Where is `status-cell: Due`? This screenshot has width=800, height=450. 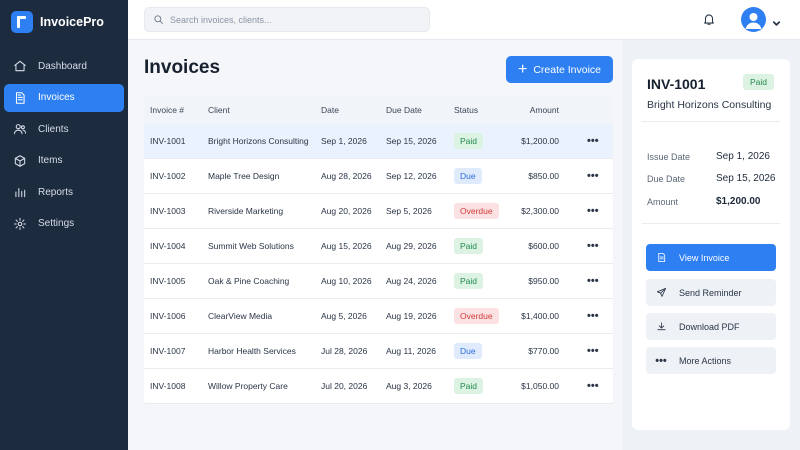
status-cell: Due is located at coordinates (468, 176).